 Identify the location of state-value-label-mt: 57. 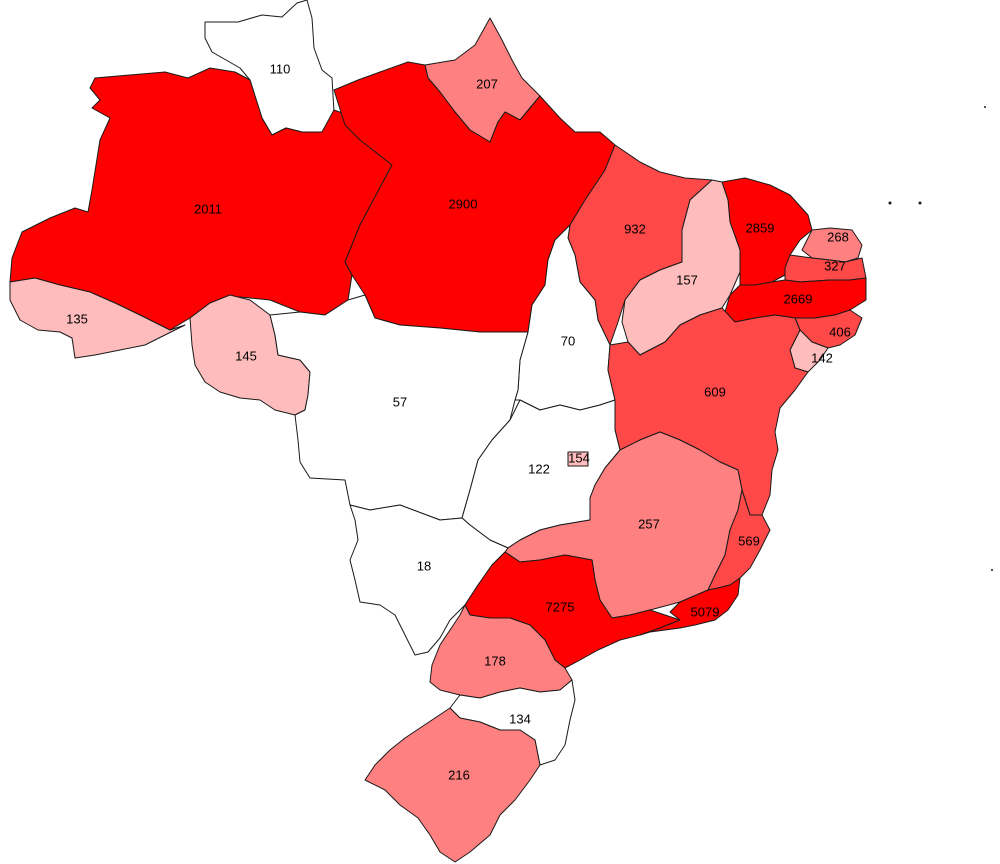
(400, 401).